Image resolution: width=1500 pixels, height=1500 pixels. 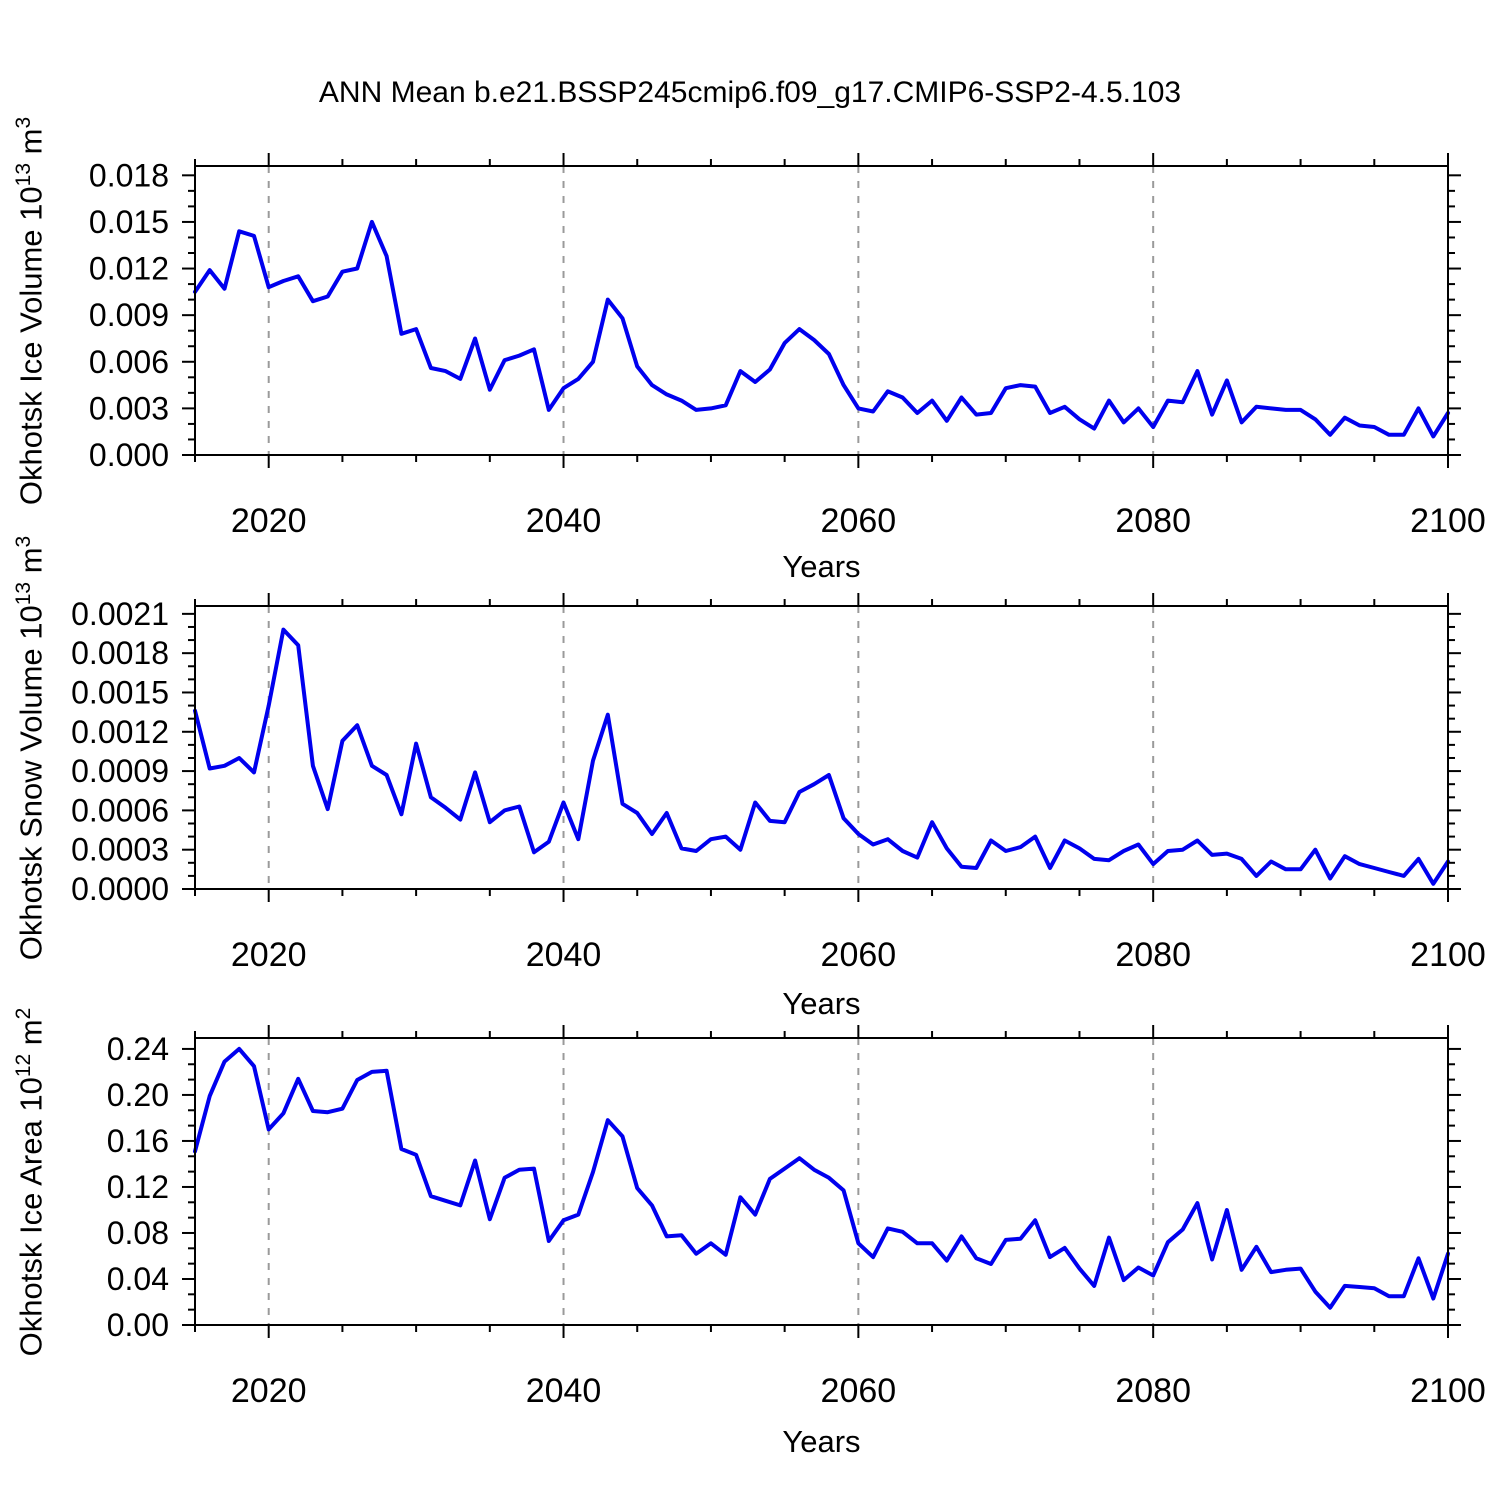 I want to click on y-axis-label-text: Okhotsk Snow Volume 10, so click(x=31, y=783).